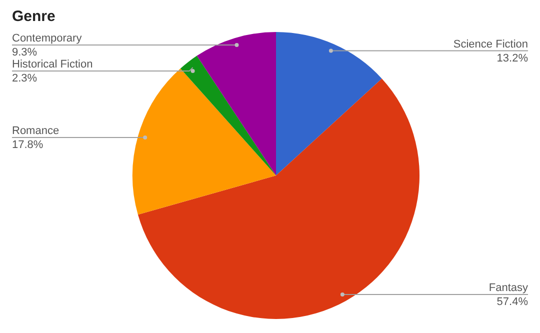  I want to click on data-label: 2.3%, so click(25, 78).